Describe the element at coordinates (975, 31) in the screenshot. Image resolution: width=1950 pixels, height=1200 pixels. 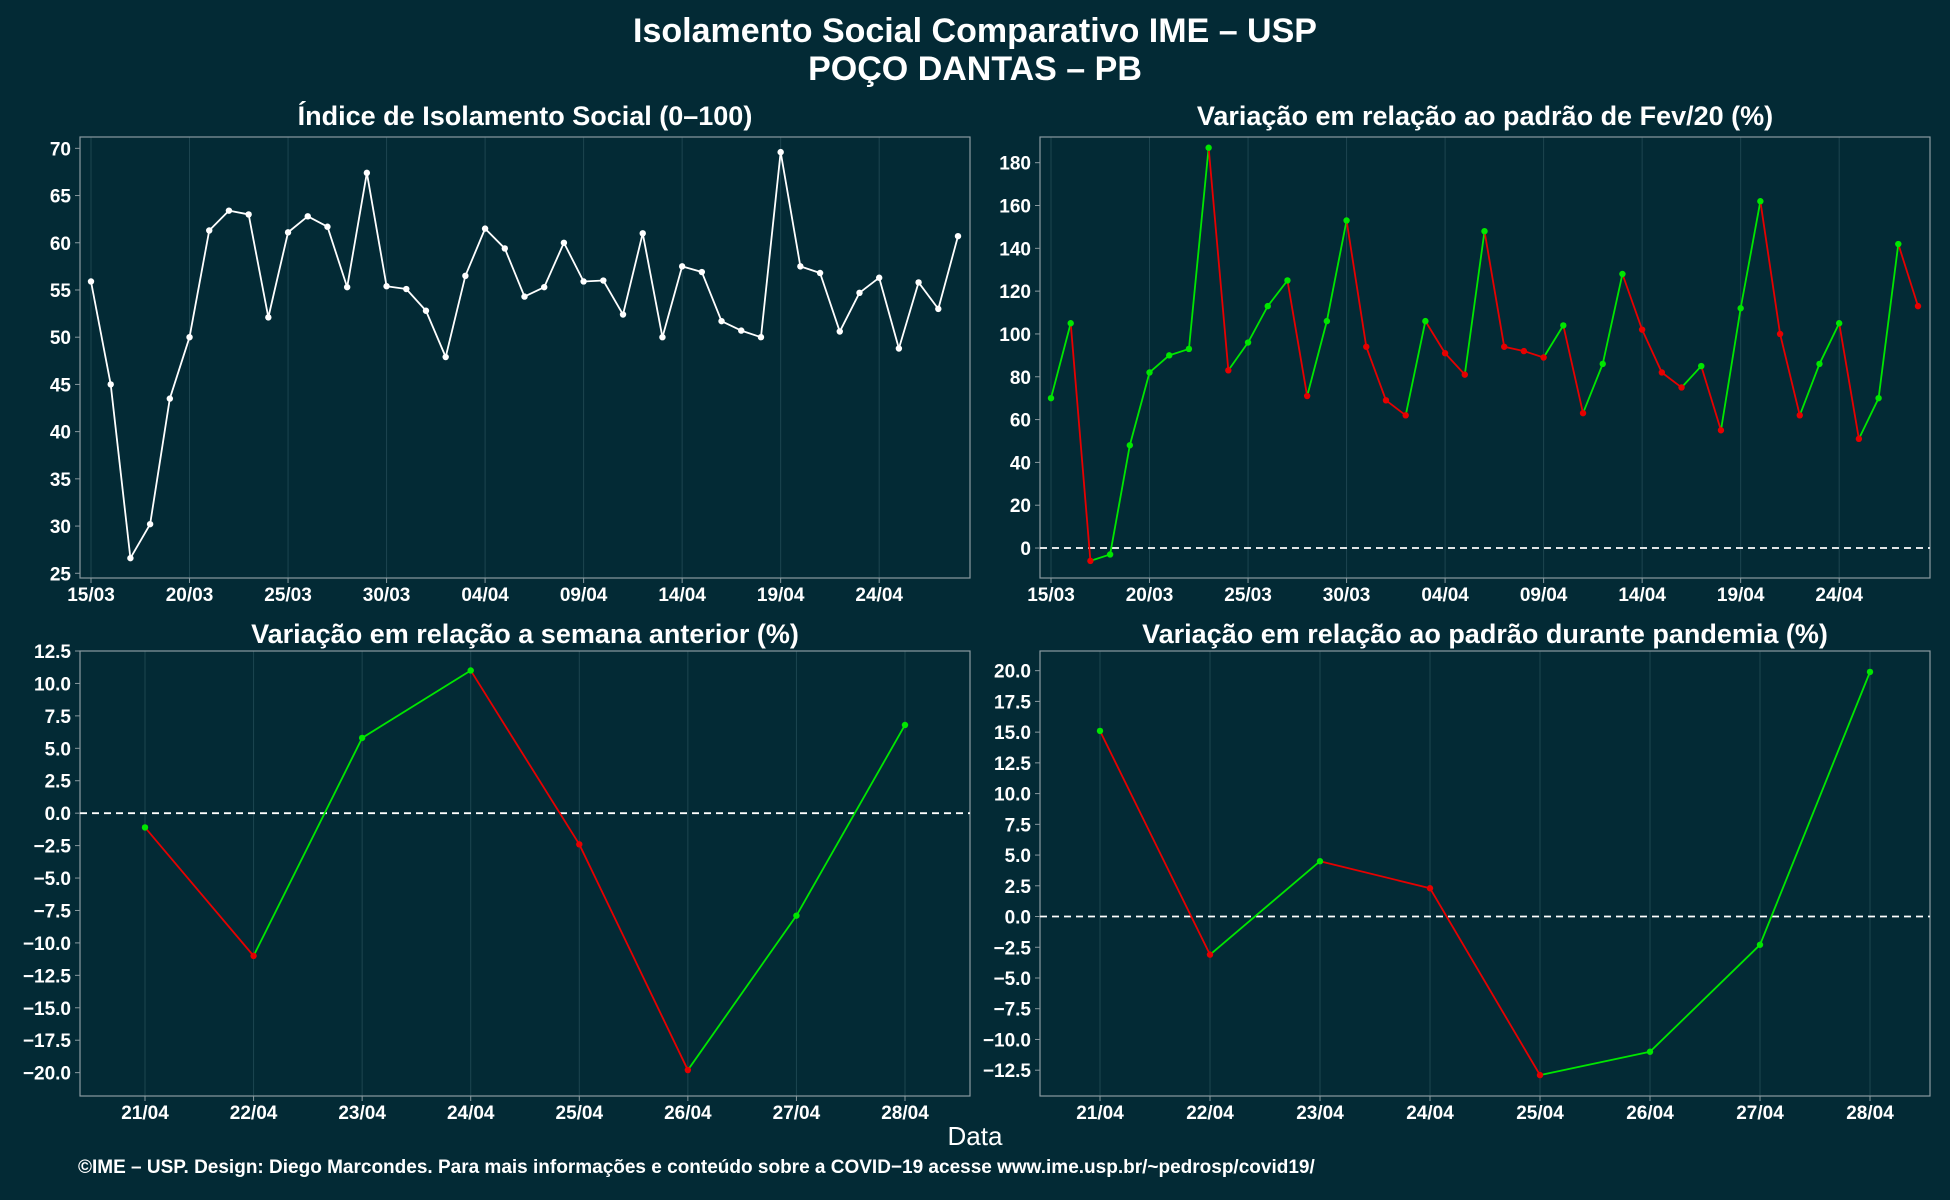
I see `chart-title: Isolamento Social Comparativo IME – USP` at that location.